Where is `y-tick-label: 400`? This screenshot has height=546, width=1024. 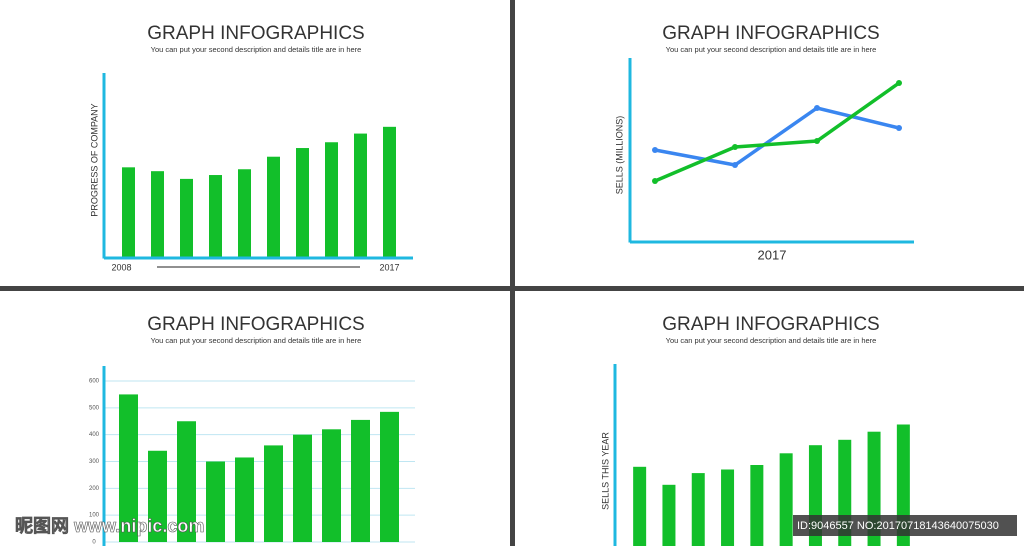
y-tick-label: 400 is located at coordinates (94, 435).